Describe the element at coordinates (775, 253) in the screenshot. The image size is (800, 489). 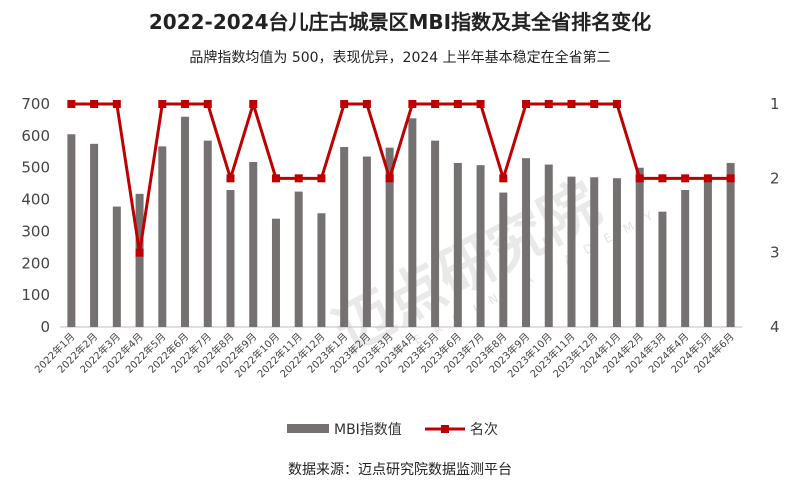
I see `y-right-tick-label: 3` at that location.